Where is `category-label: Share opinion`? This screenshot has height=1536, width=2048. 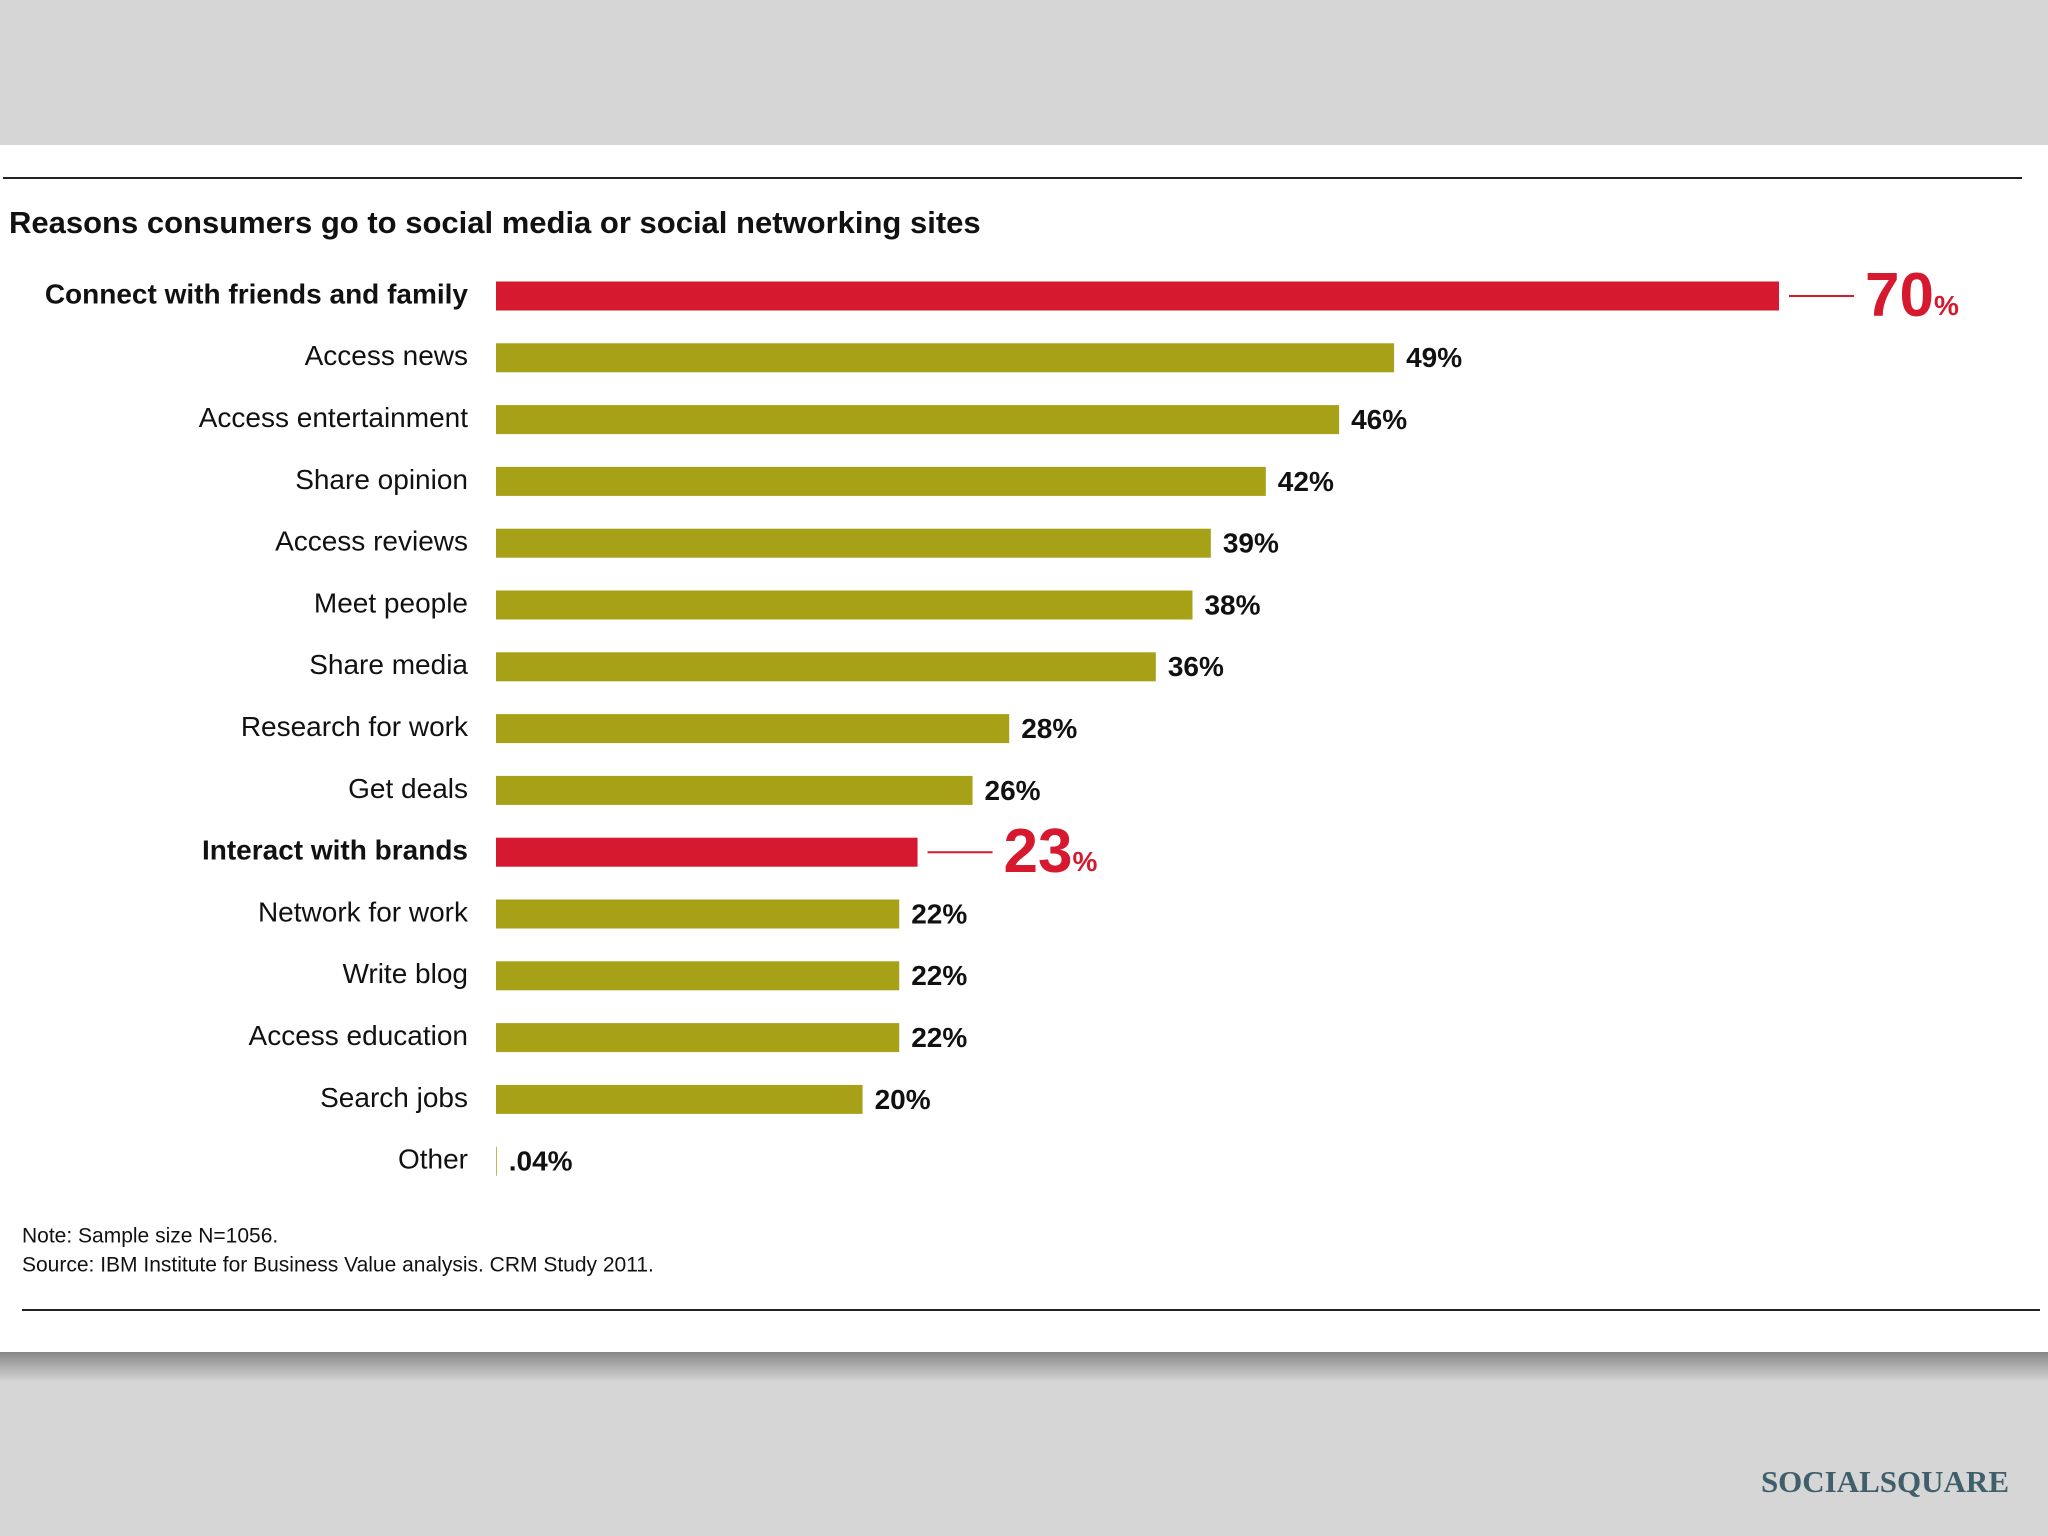
category-label: Share opinion is located at coordinates (381, 479).